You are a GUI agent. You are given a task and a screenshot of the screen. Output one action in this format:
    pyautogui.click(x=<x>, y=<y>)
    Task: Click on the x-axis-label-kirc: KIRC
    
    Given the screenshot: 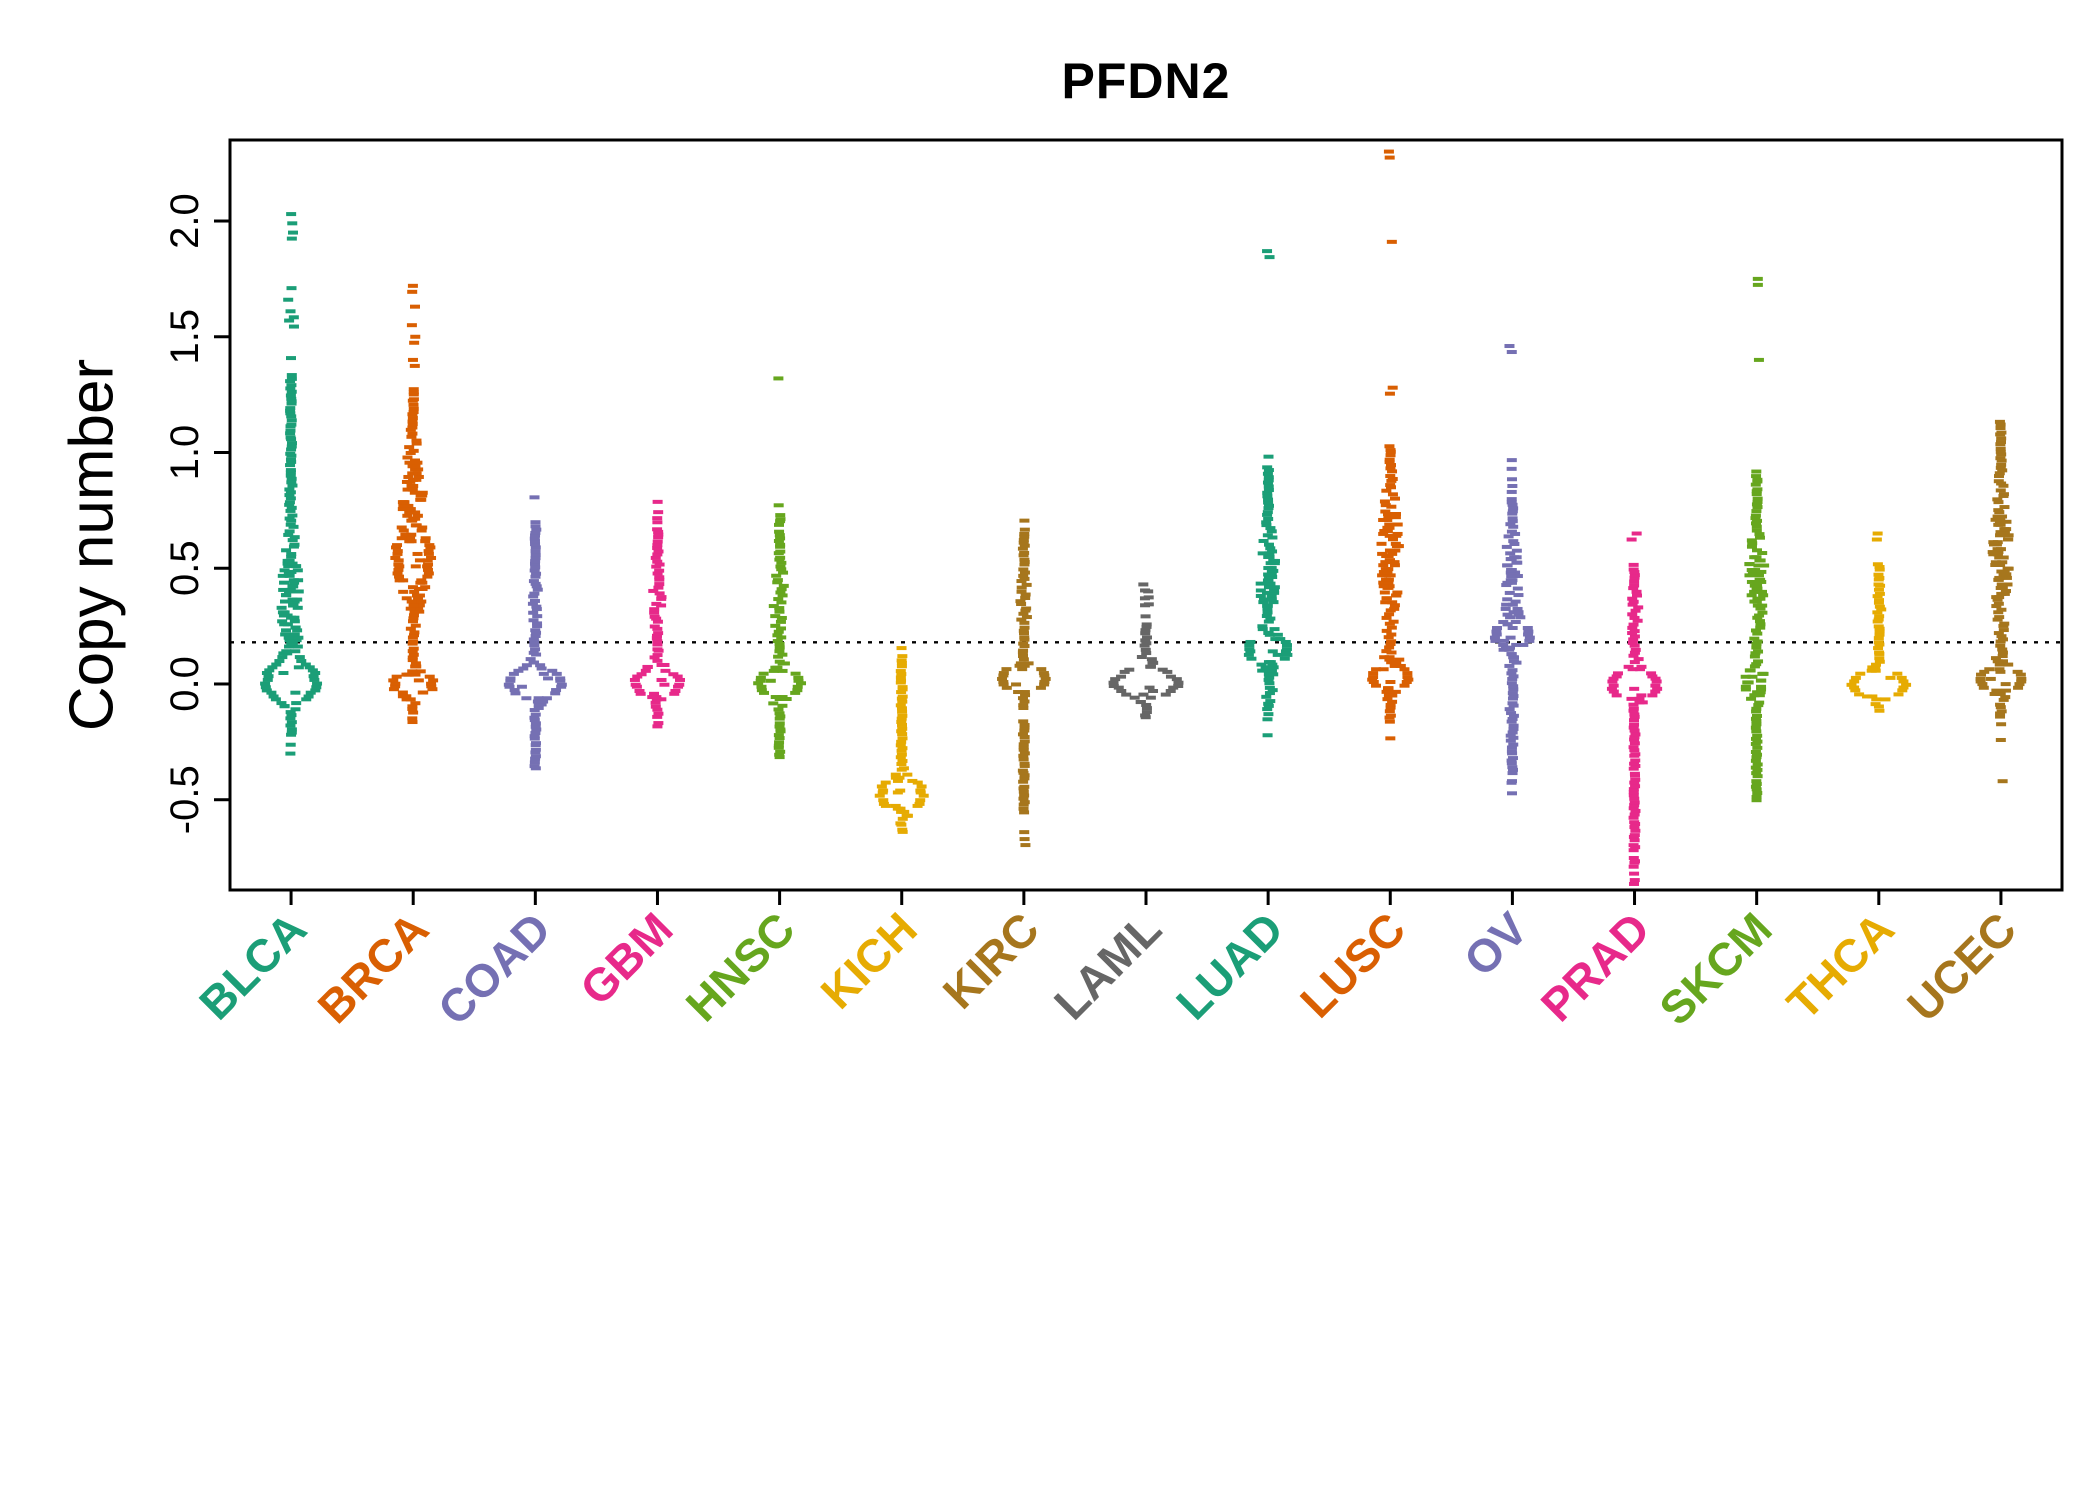 What is the action you would take?
    pyautogui.click(x=991, y=960)
    